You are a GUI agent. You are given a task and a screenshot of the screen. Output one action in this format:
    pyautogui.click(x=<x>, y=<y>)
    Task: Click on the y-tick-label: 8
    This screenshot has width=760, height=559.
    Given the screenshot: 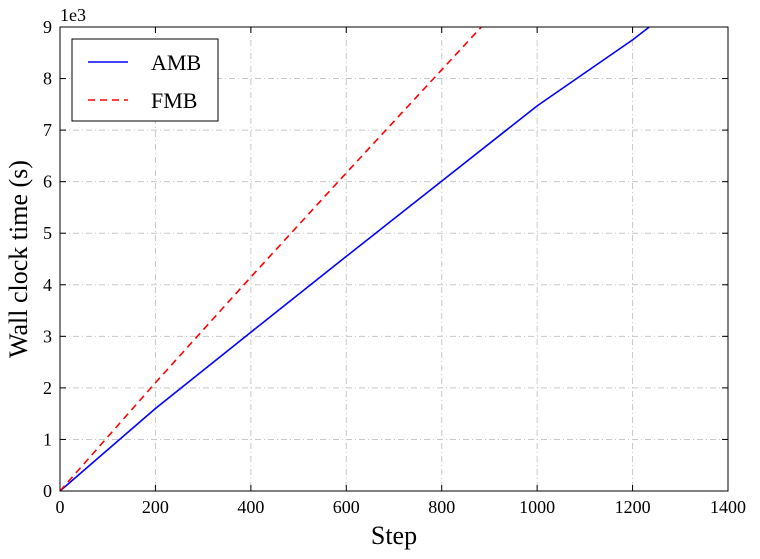 What is the action you would take?
    pyautogui.click(x=47, y=79)
    